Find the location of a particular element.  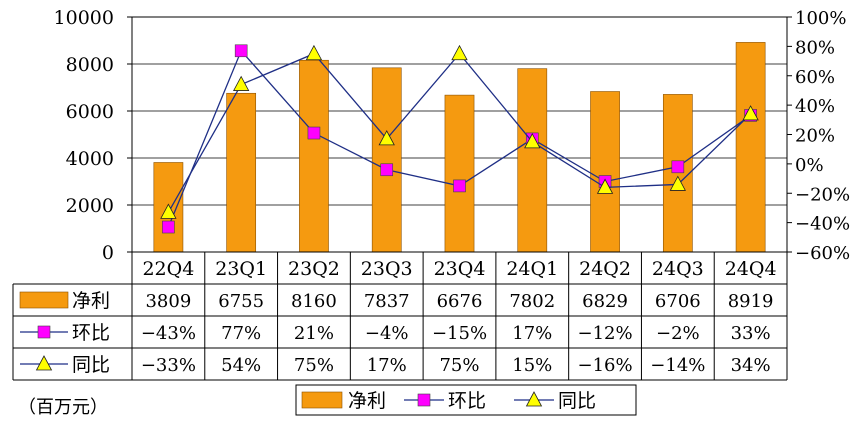

data-label: 21% is located at coordinates (314, 333).